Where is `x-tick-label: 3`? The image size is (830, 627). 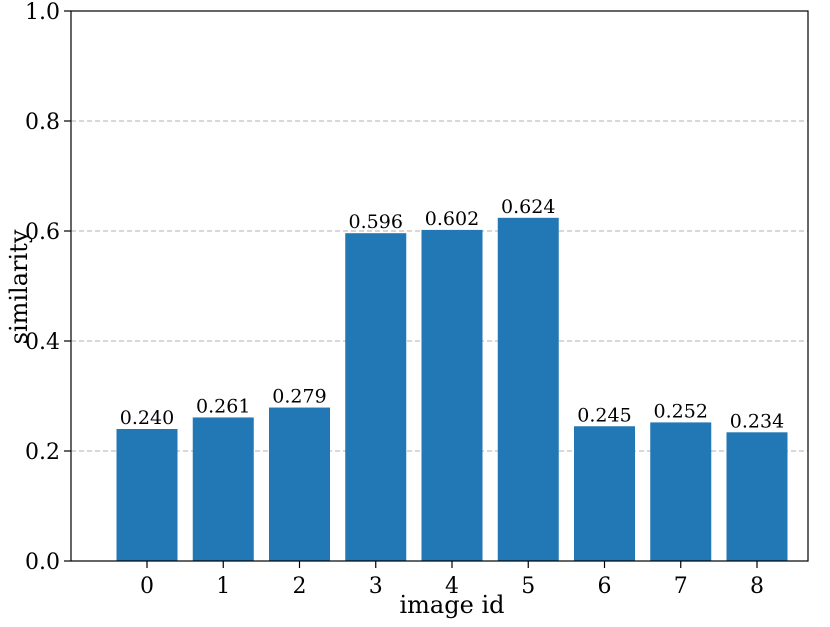
x-tick-label: 3 is located at coordinates (376, 586).